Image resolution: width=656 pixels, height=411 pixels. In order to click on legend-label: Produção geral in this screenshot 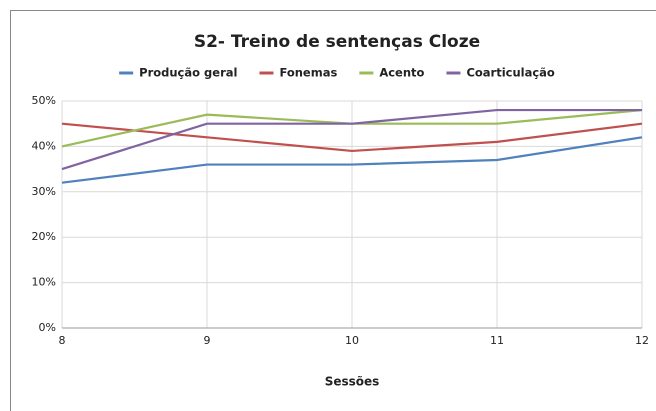, I will do `click(188, 73)`.